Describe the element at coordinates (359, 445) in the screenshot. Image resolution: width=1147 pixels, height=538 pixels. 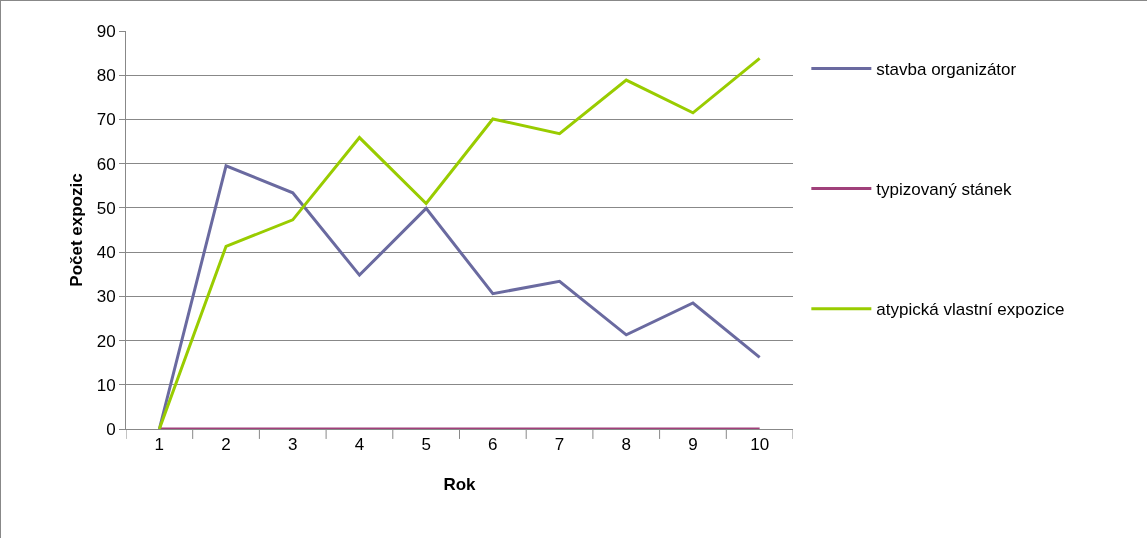
I see `x-tick-label: 4` at that location.